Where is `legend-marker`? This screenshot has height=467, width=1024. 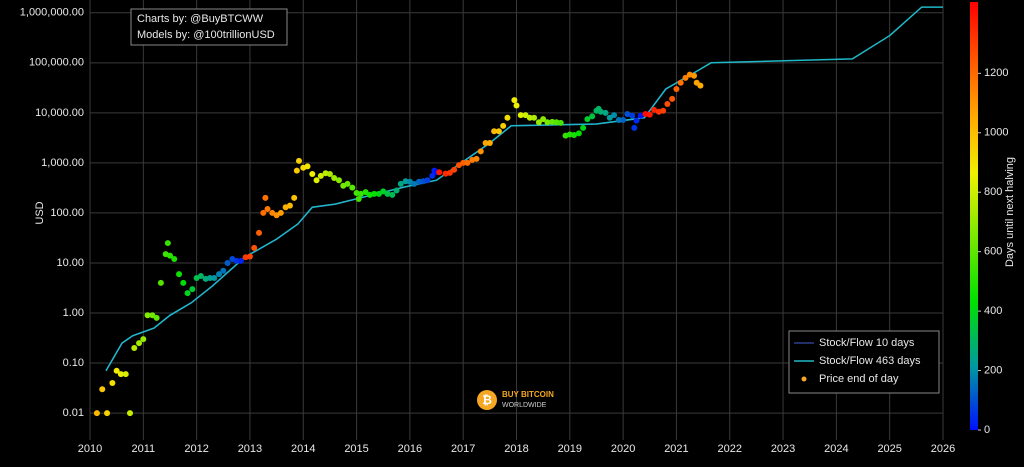 legend-marker is located at coordinates (804, 379).